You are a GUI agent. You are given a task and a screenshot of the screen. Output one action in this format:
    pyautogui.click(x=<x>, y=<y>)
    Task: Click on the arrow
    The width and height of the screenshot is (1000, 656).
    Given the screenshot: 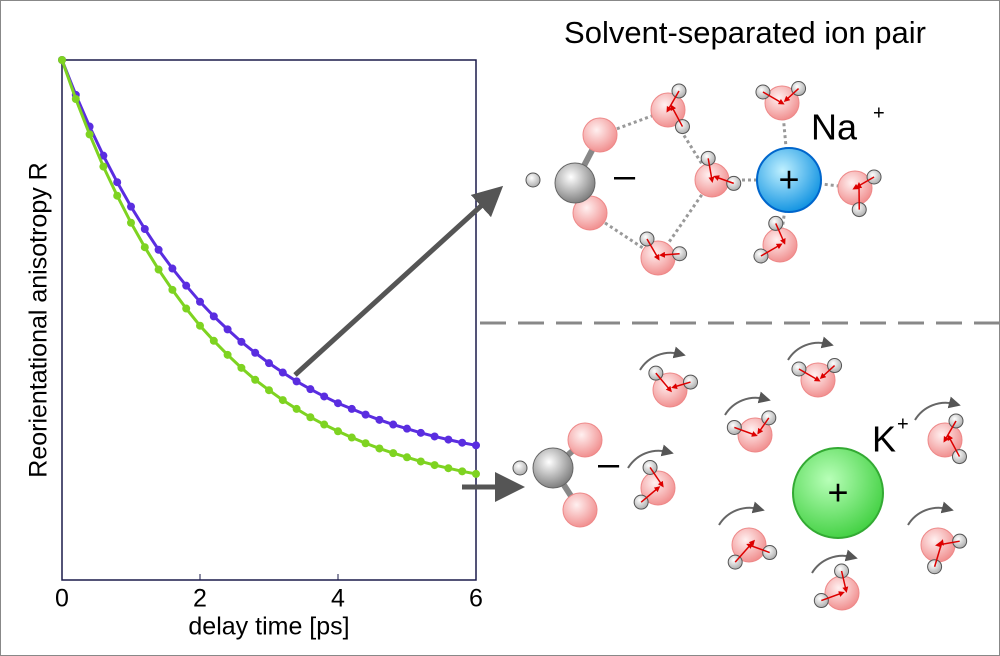 What is the action you would take?
    pyautogui.click(x=398, y=281)
    